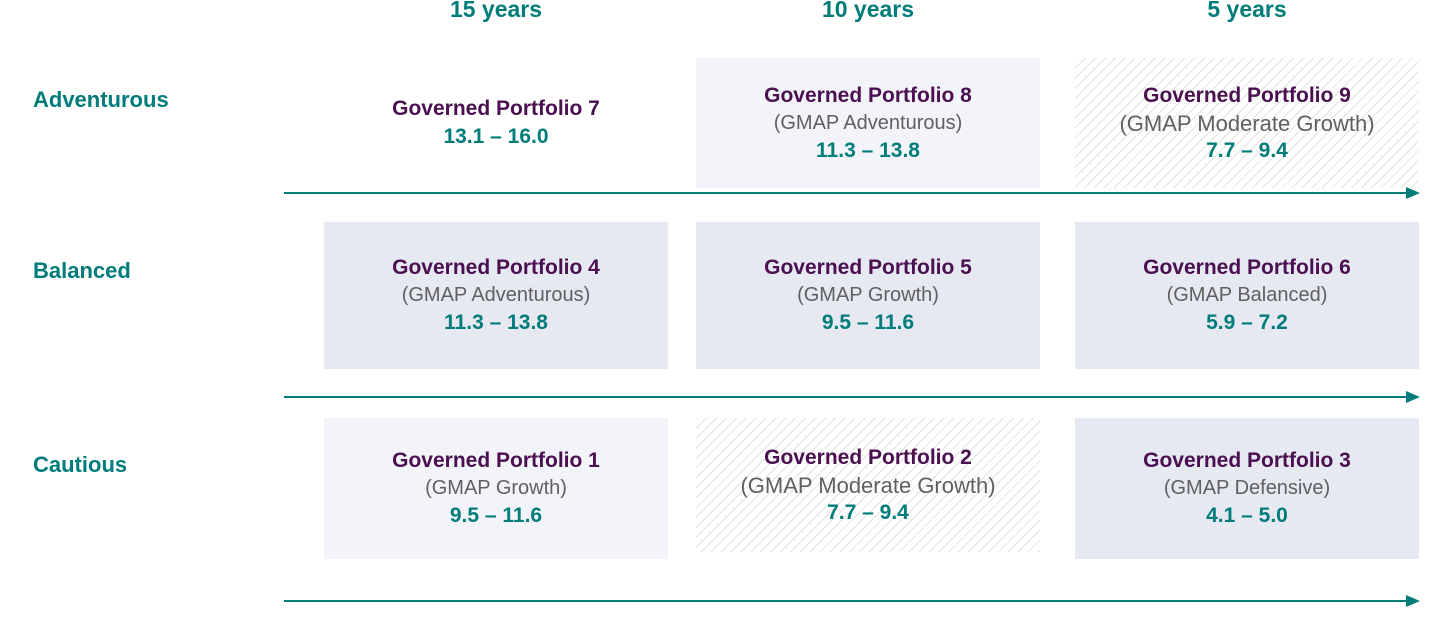 The height and width of the screenshot is (623, 1439). Describe the element at coordinates (82, 270) in the screenshot. I see `row-label-balanced: Balanced` at that location.